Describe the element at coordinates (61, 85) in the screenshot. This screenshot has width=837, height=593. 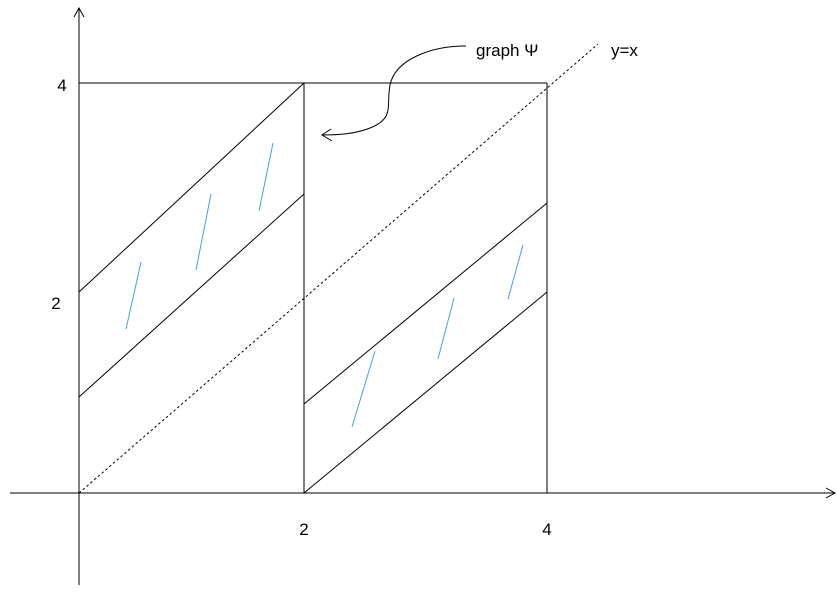
I see `y-tick-label: 4` at that location.